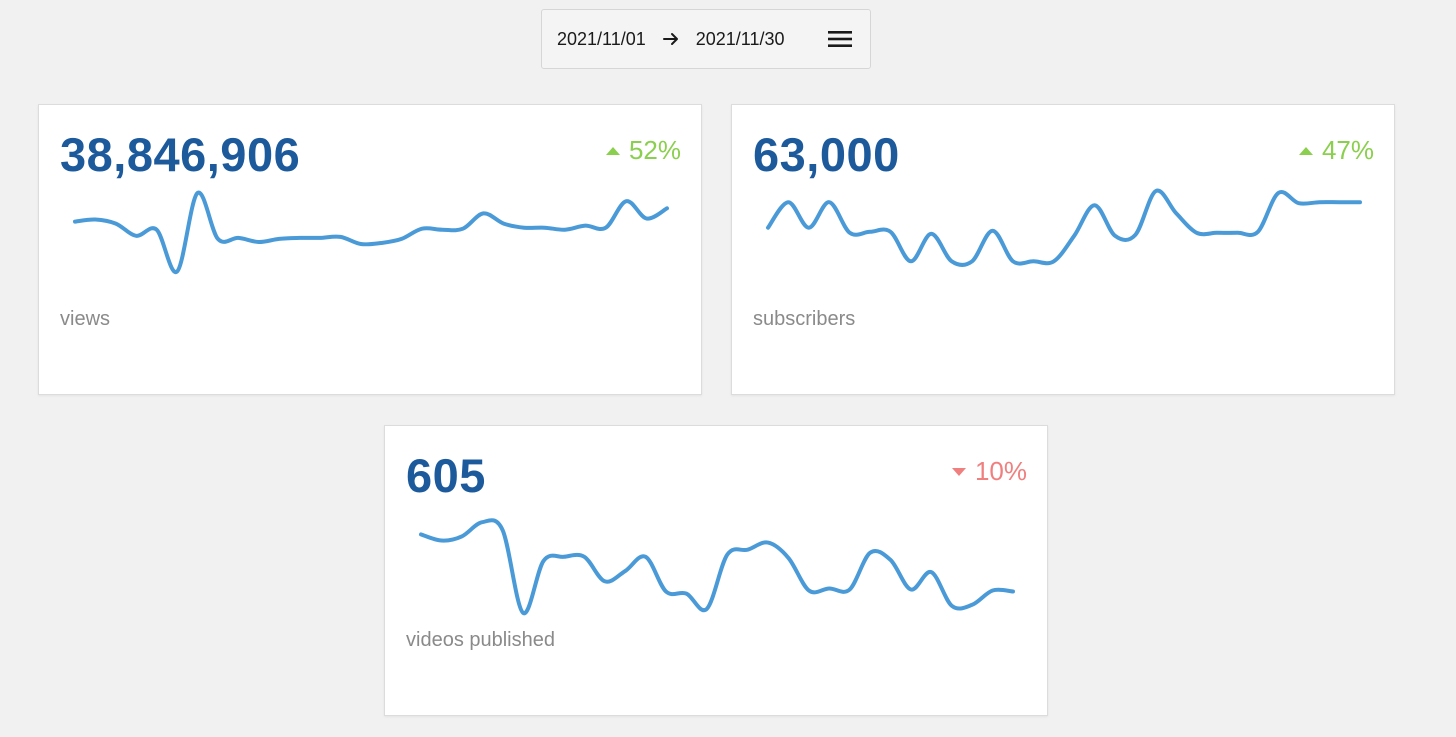 This screenshot has height=737, width=1456. What do you see at coordinates (1000, 471) in the screenshot?
I see `change-percent: 10%` at bounding box center [1000, 471].